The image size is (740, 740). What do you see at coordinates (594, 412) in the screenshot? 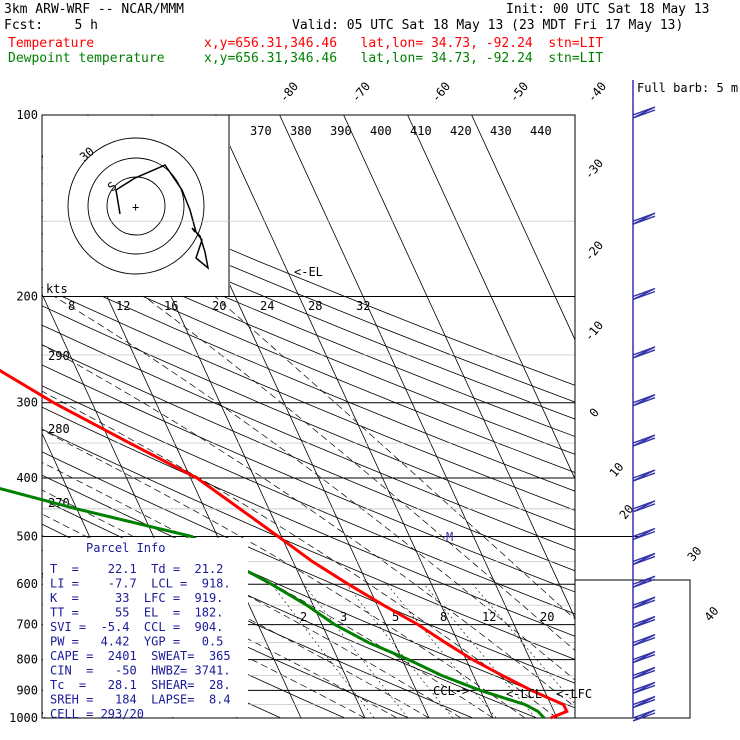
I see `isotherm-label: 0` at bounding box center [594, 412].